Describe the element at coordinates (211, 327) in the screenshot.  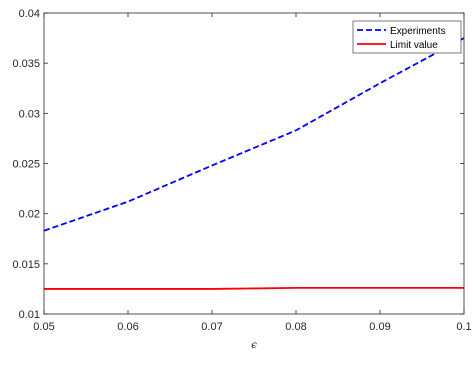
I see `x-tick-label: 0.07` at that location.